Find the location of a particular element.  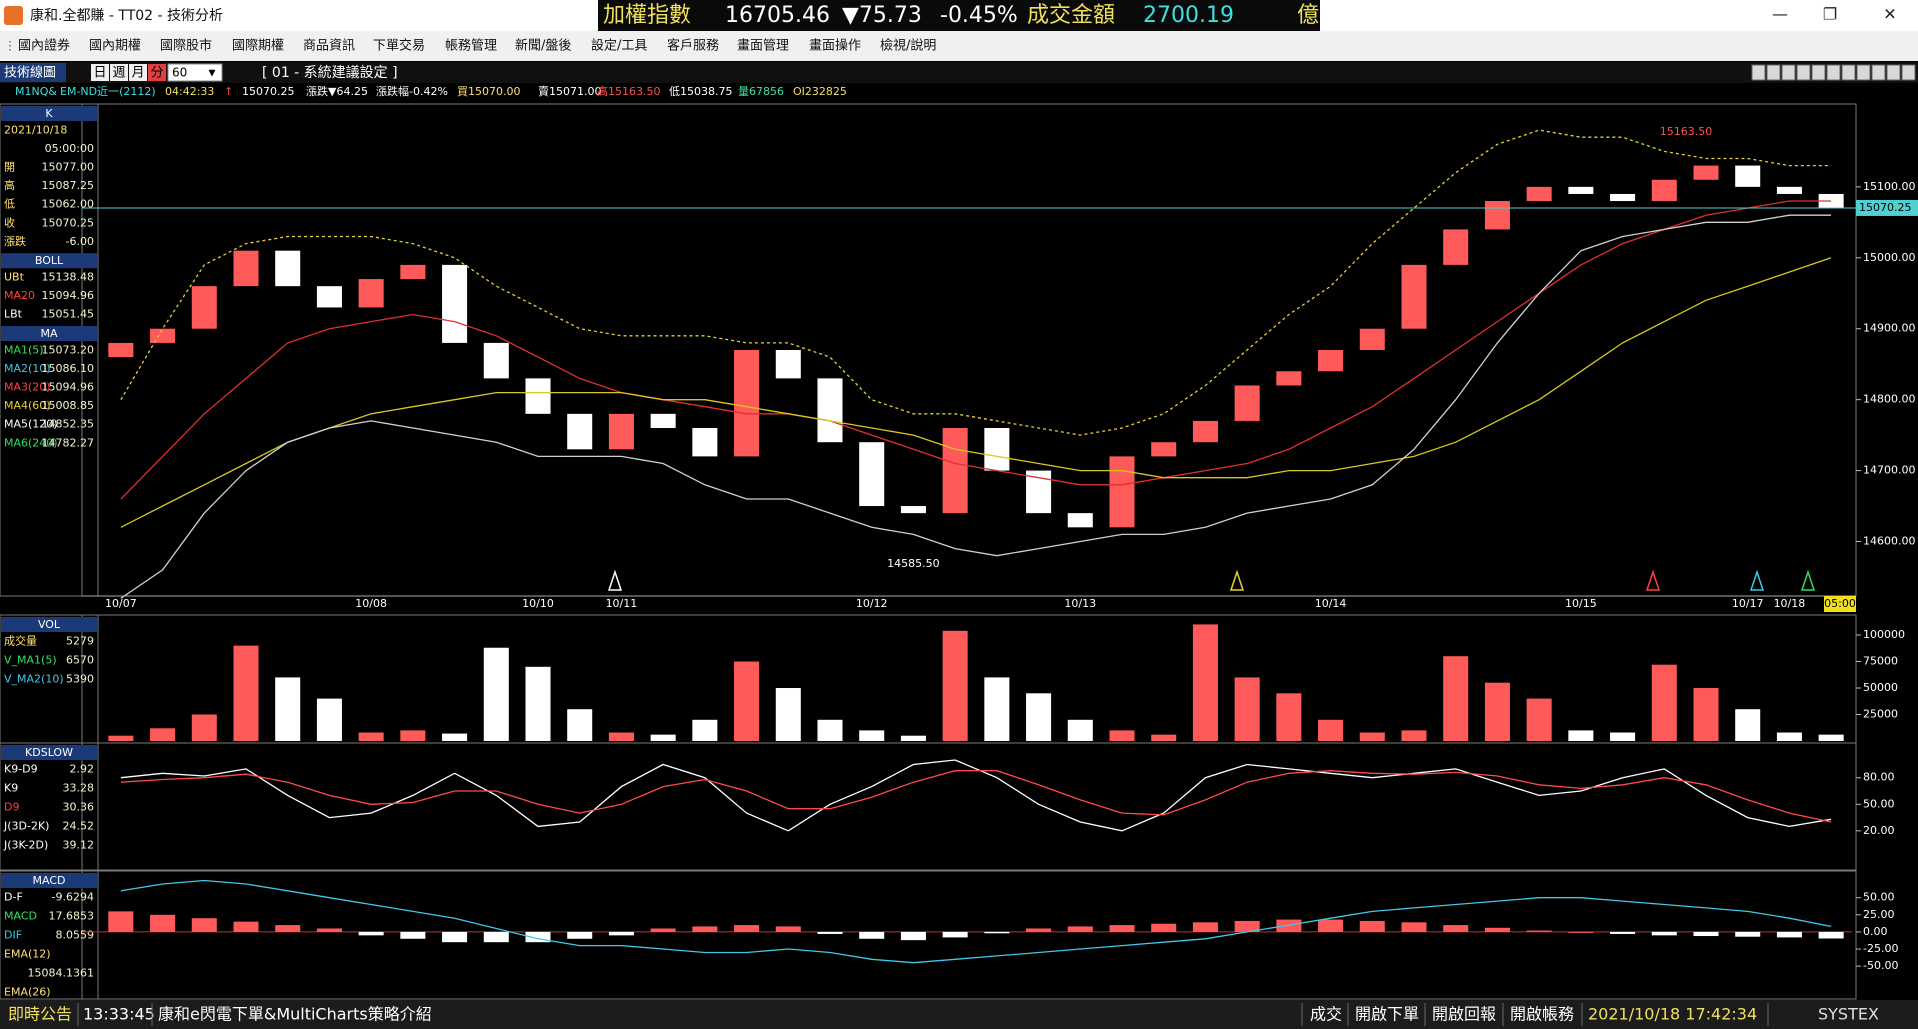

menu-item: 帳務管理 is located at coordinates (471, 46).